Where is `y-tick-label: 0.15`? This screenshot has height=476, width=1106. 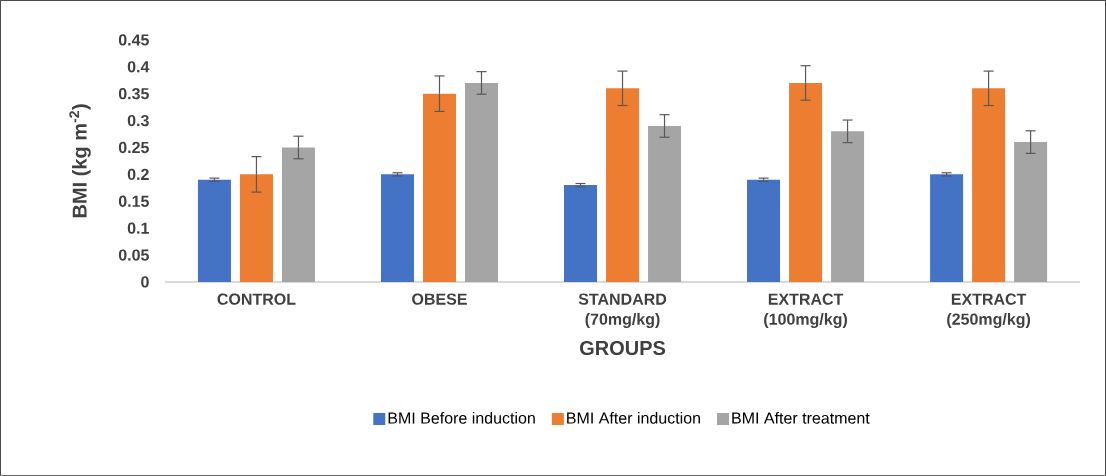
y-tick-label: 0.15 is located at coordinates (133, 201).